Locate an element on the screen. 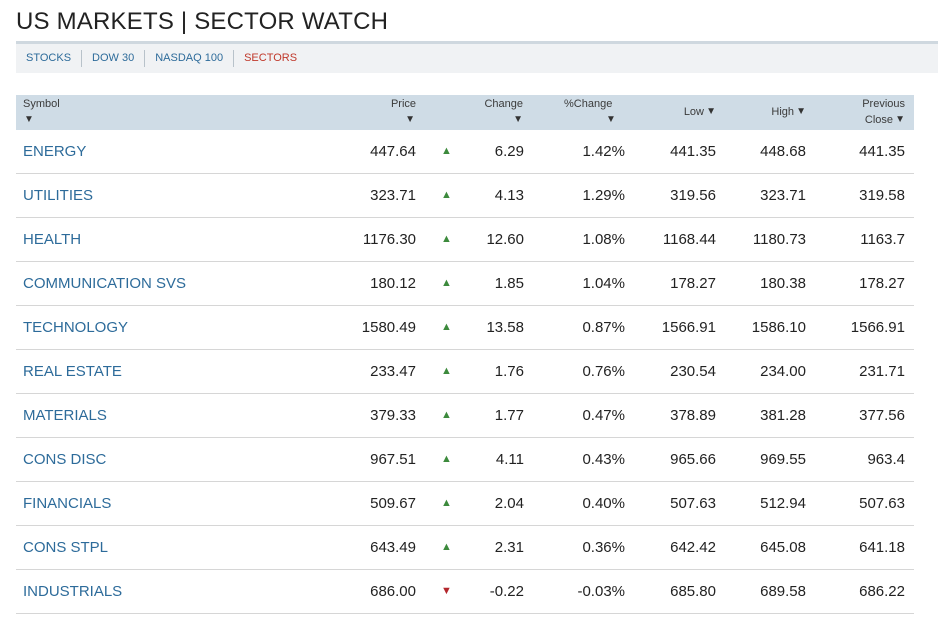 This screenshot has width=938, height=628. high-cell: 180.38 is located at coordinates (783, 283).